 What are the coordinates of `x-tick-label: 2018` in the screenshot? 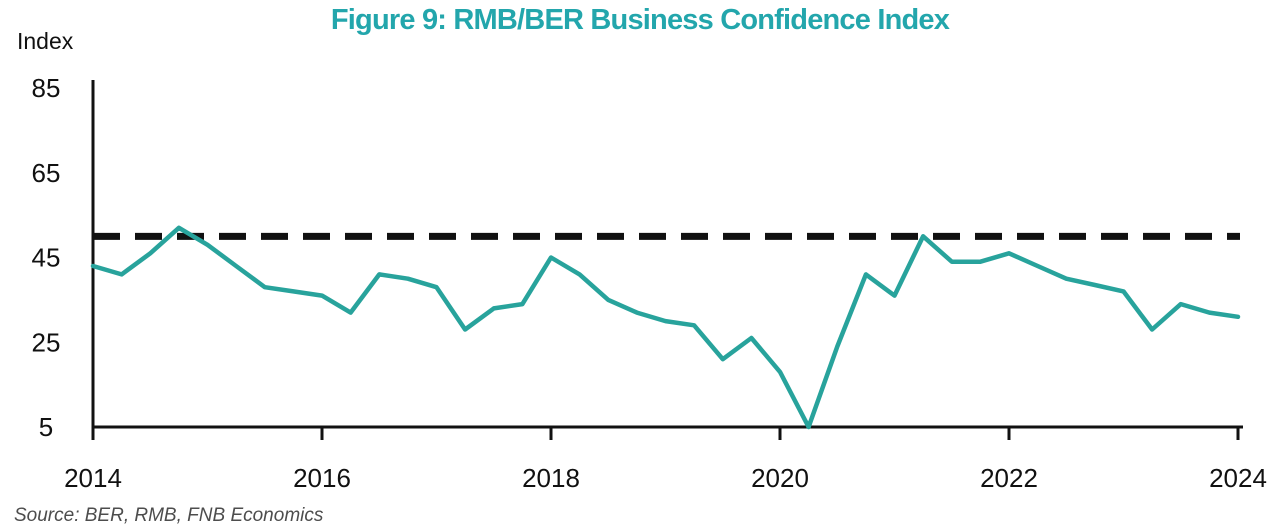 It's located at (551, 478).